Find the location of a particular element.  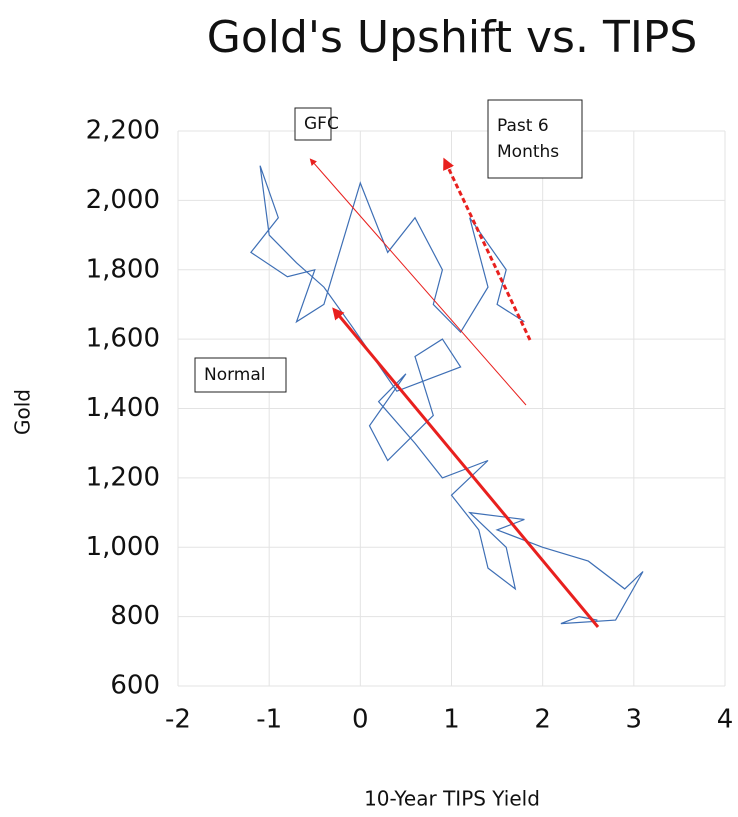

x-tick-label: 0 is located at coordinates (360, 720).